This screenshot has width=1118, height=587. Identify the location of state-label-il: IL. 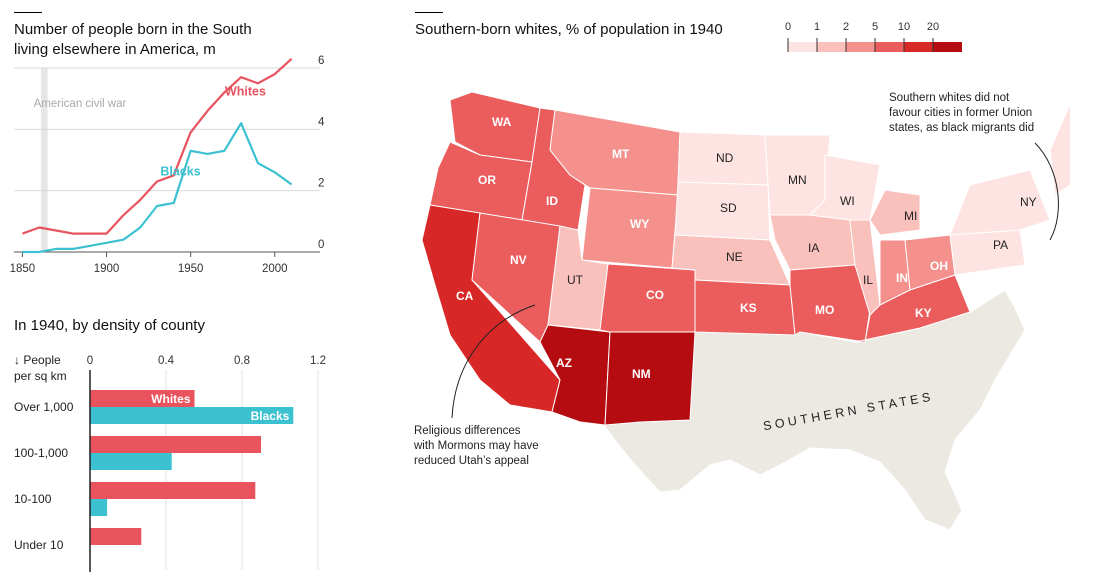
(868, 280).